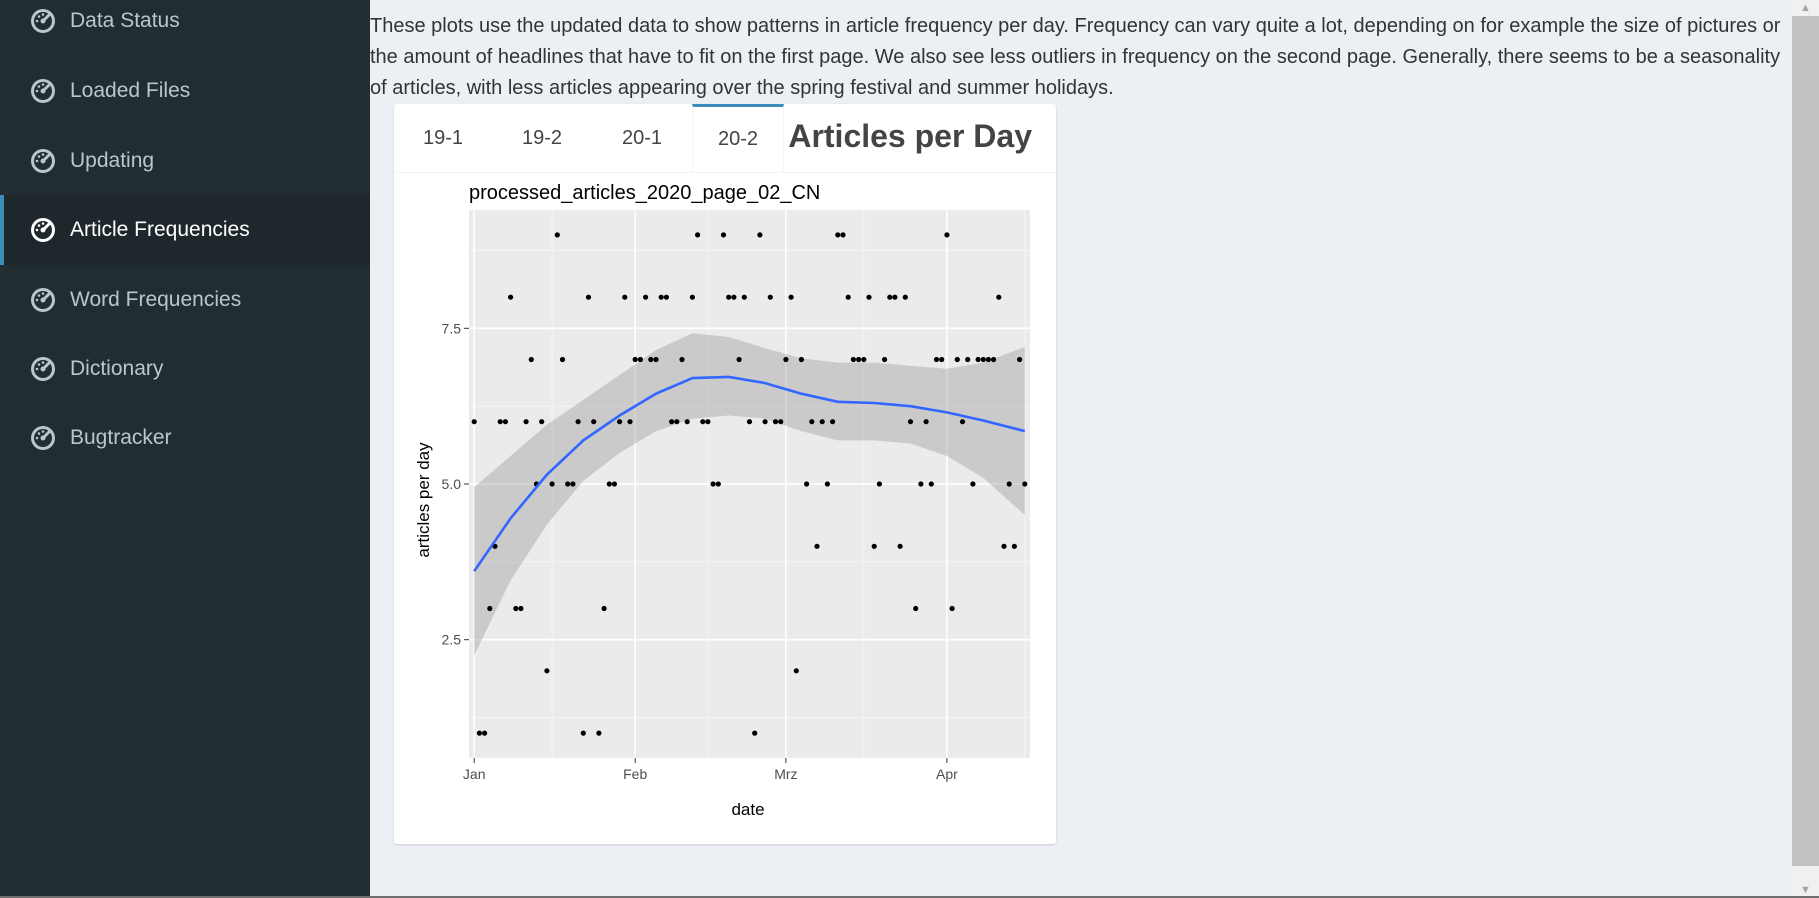 The height and width of the screenshot is (898, 1819). Describe the element at coordinates (121, 437) in the screenshot. I see `sidebar-item-label: Bugtracker` at that location.